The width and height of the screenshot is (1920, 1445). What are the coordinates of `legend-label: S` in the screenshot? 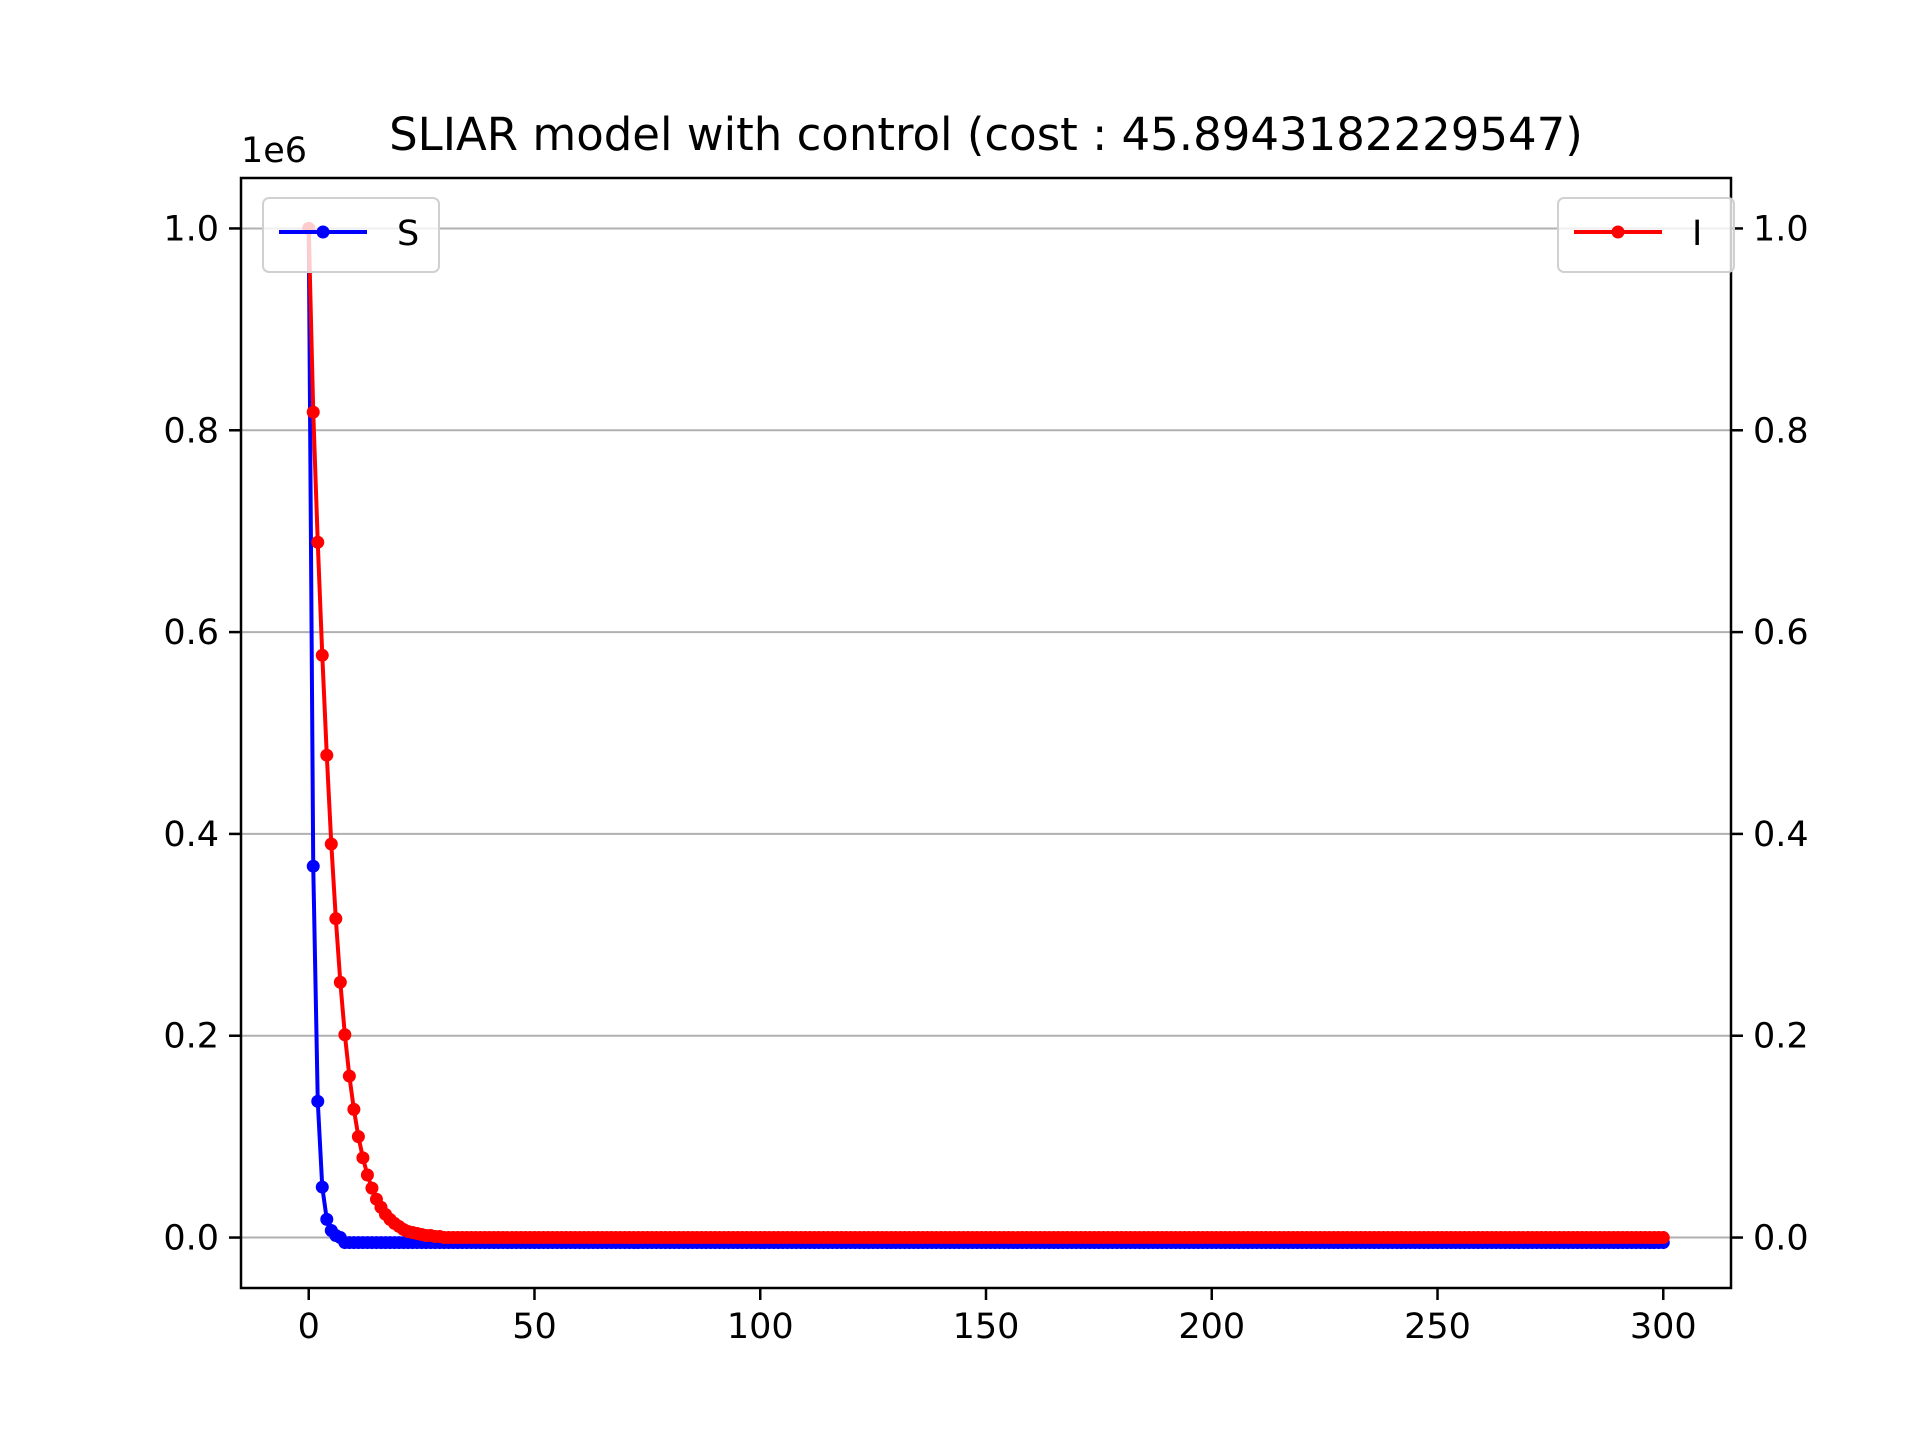 It's located at (408, 234).